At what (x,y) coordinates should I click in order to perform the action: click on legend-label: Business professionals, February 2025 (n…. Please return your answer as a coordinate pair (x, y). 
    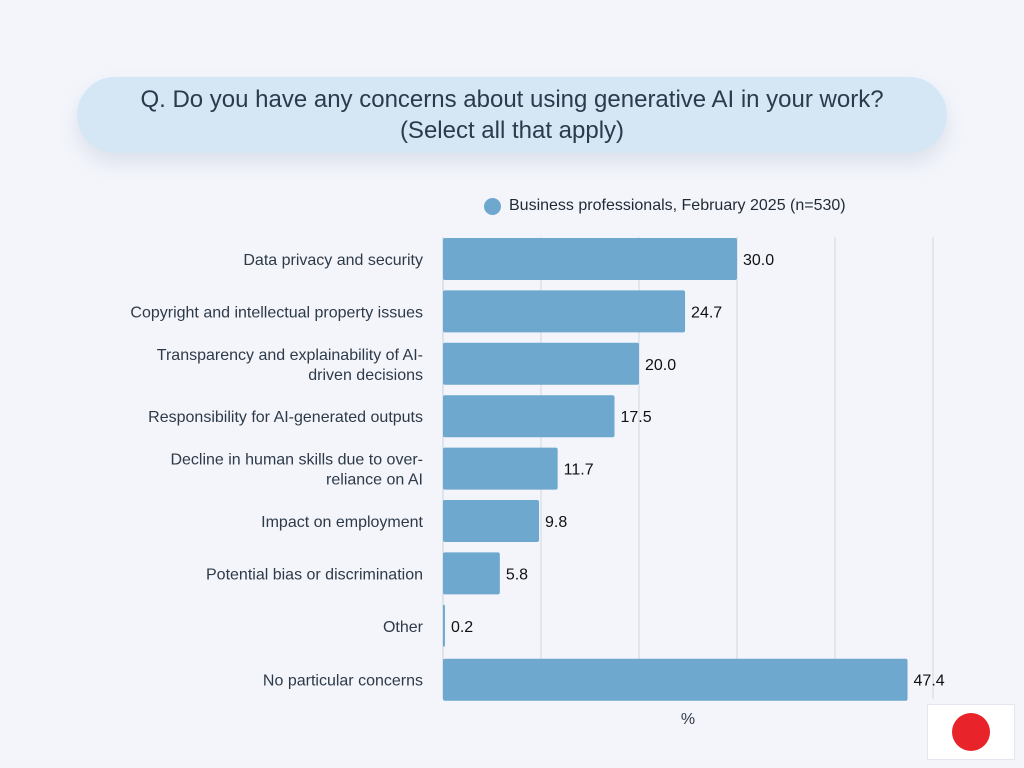
    Looking at the image, I should click on (677, 205).